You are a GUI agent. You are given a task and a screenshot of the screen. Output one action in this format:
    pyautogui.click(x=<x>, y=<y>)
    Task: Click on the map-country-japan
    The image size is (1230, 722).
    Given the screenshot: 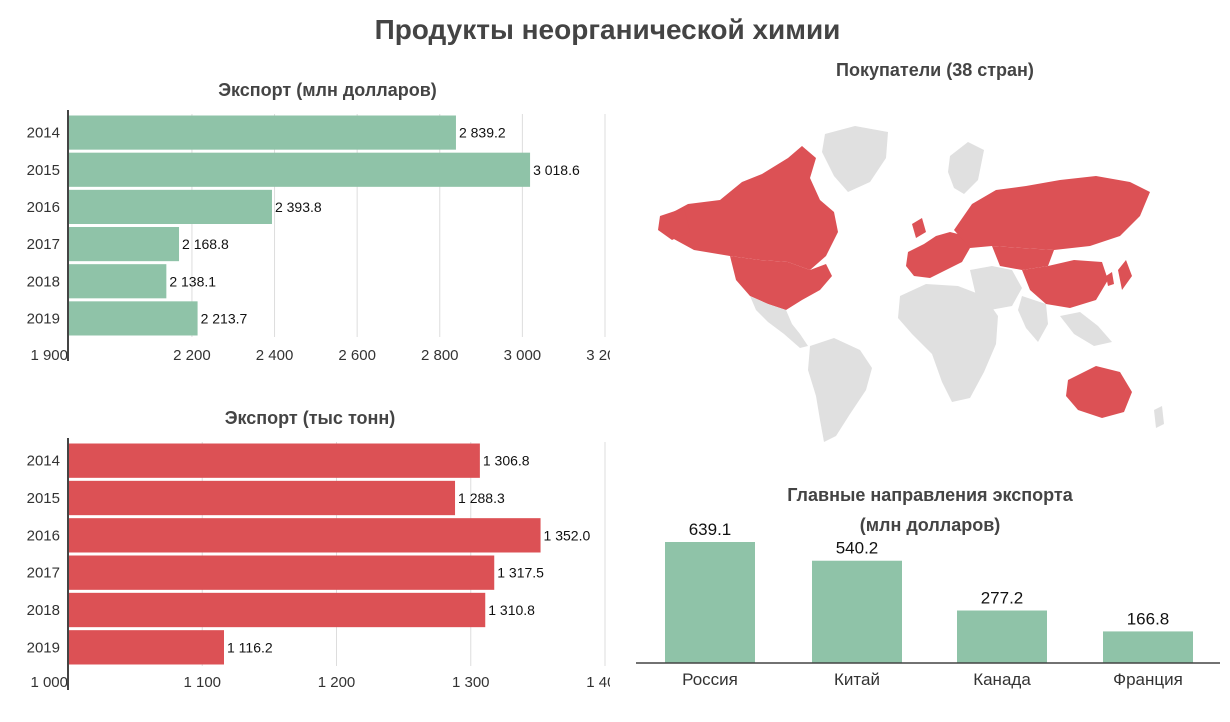 What is the action you would take?
    pyautogui.click(x=1125, y=275)
    